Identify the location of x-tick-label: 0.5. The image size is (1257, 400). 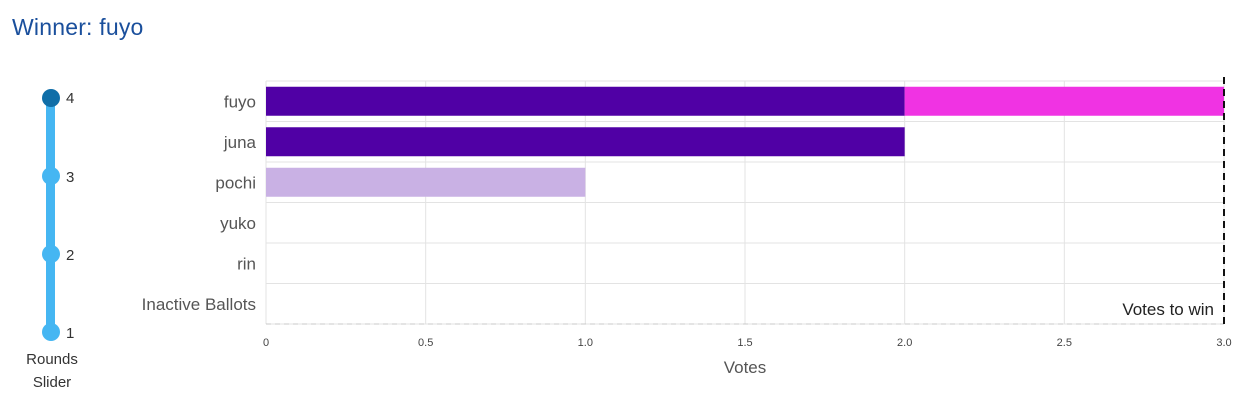
(425, 343).